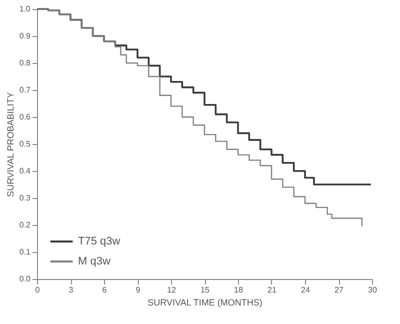 This screenshot has width=400, height=324. I want to click on x-tick-label: 15, so click(205, 290).